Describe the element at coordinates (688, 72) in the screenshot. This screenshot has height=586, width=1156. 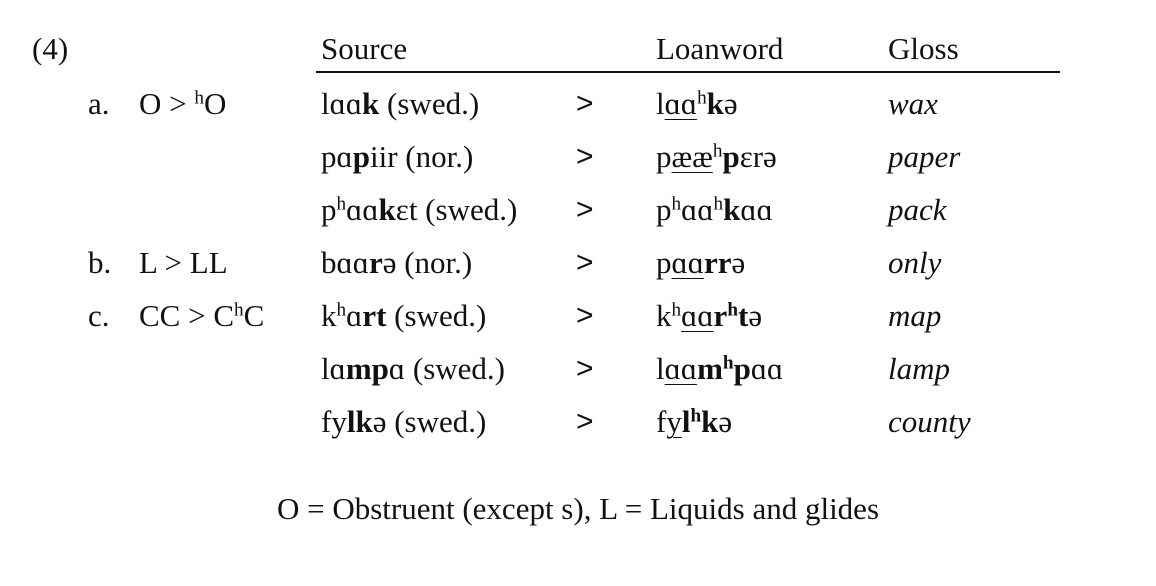
I see `header-rule` at that location.